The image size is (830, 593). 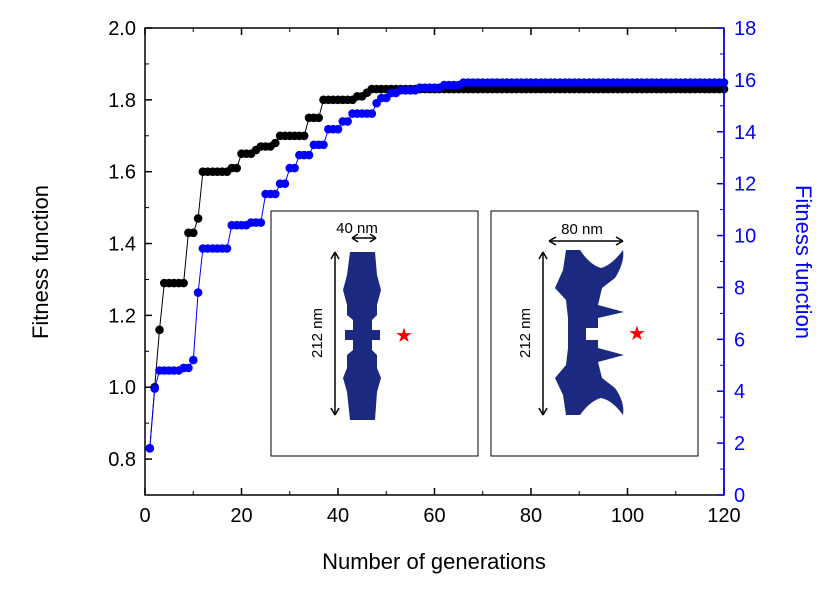 I want to click on y-right-tick-label: 18, so click(x=745, y=29).